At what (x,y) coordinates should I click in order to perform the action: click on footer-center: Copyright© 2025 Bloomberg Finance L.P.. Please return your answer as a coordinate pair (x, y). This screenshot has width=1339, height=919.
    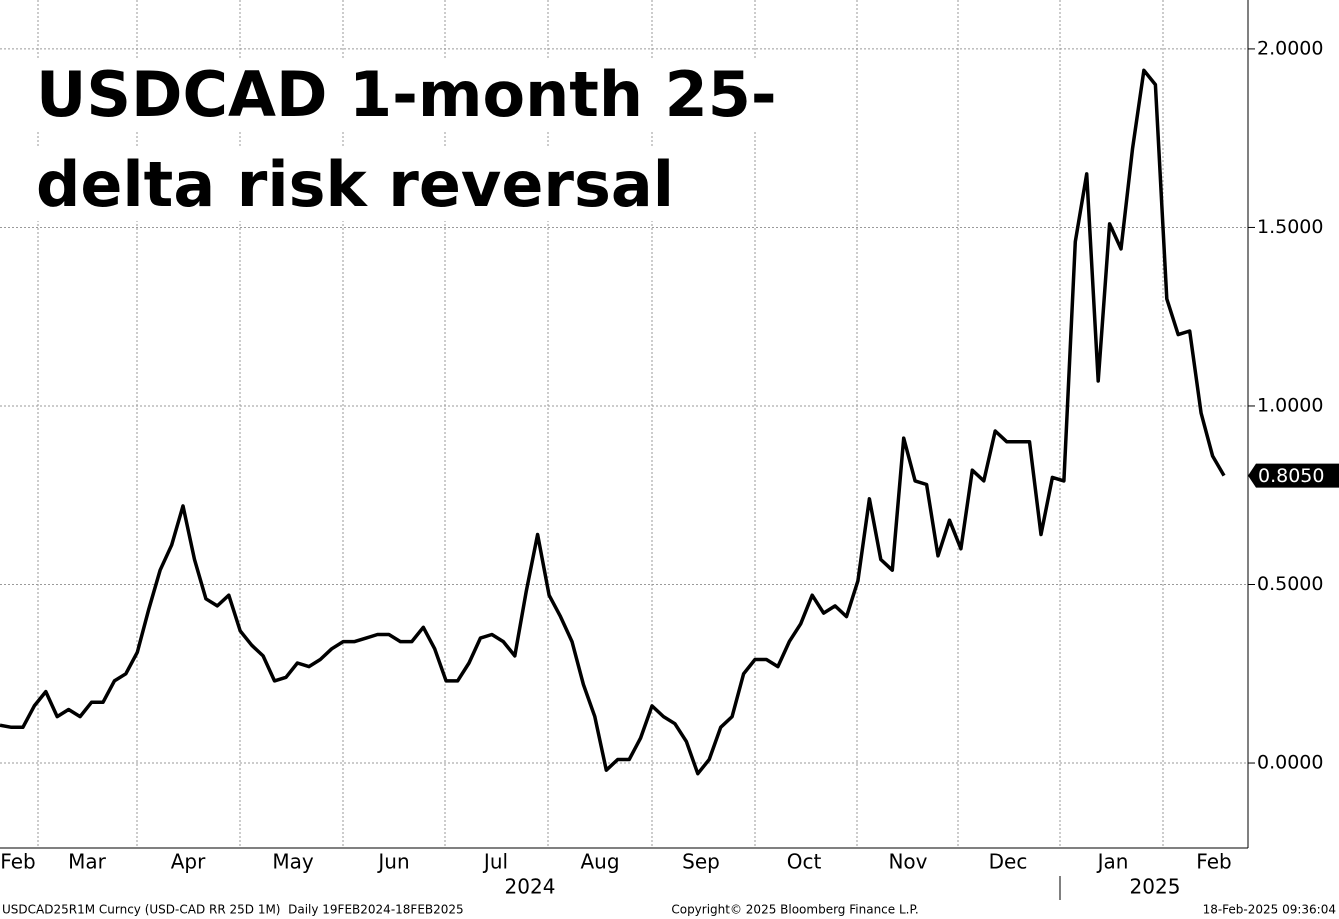
    Looking at the image, I should click on (794, 910).